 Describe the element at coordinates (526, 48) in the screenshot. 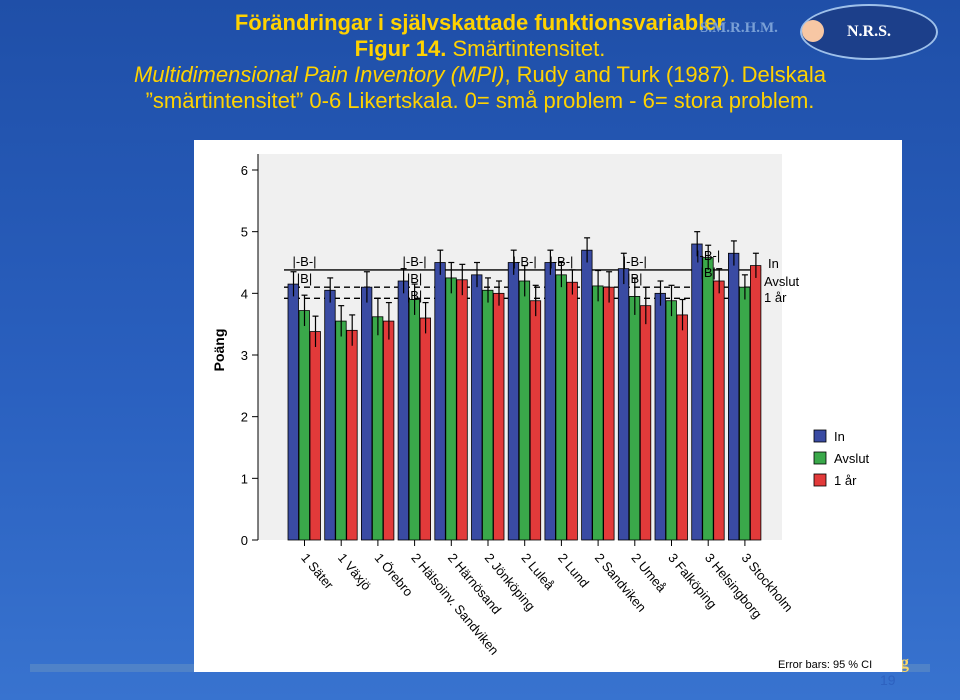

I see `figure-name: Smärtintensitet.` at that location.